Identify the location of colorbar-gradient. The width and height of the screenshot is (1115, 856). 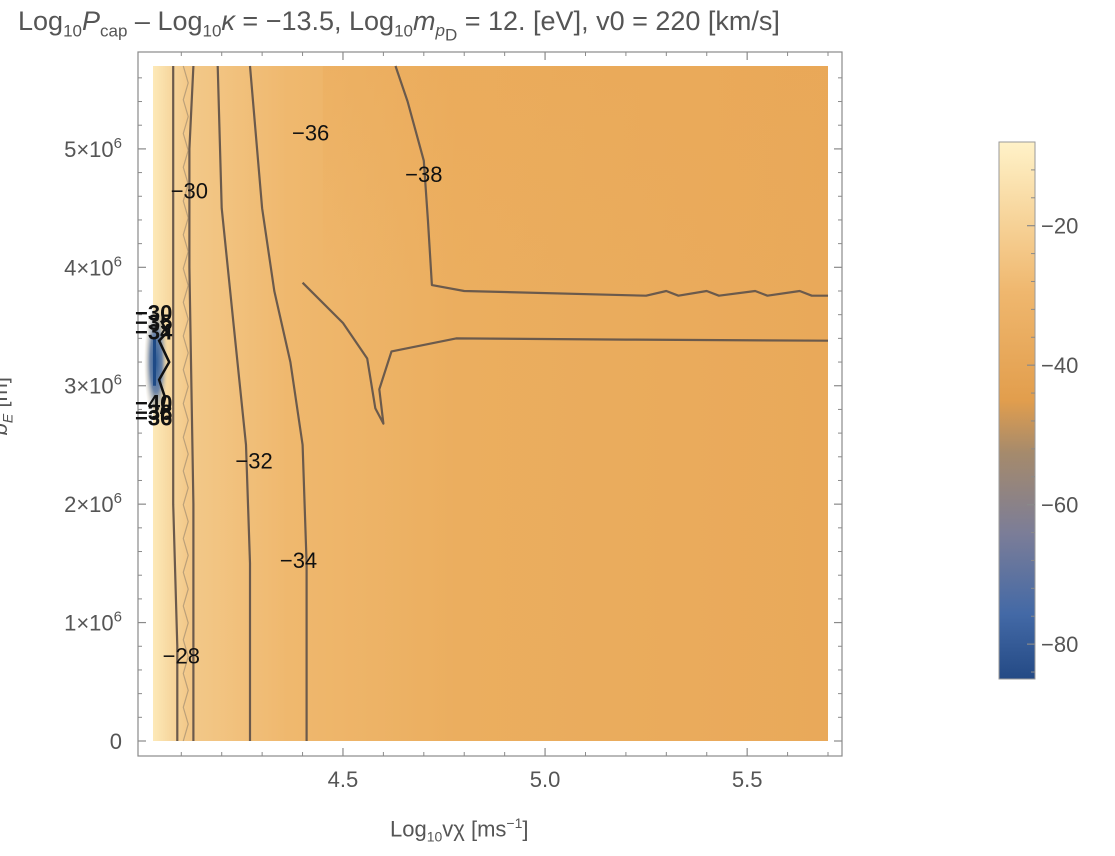
(1017, 410).